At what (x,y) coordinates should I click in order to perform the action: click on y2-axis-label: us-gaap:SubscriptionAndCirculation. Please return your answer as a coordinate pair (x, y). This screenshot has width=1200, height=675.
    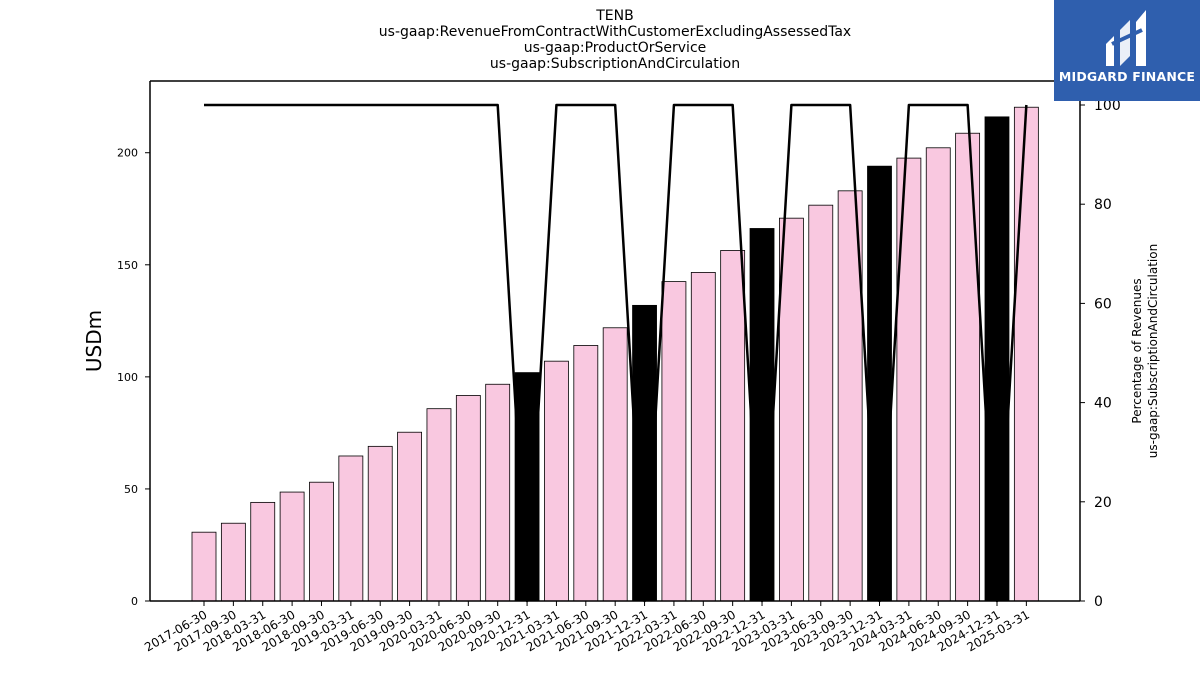
    Looking at the image, I should click on (1153, 351).